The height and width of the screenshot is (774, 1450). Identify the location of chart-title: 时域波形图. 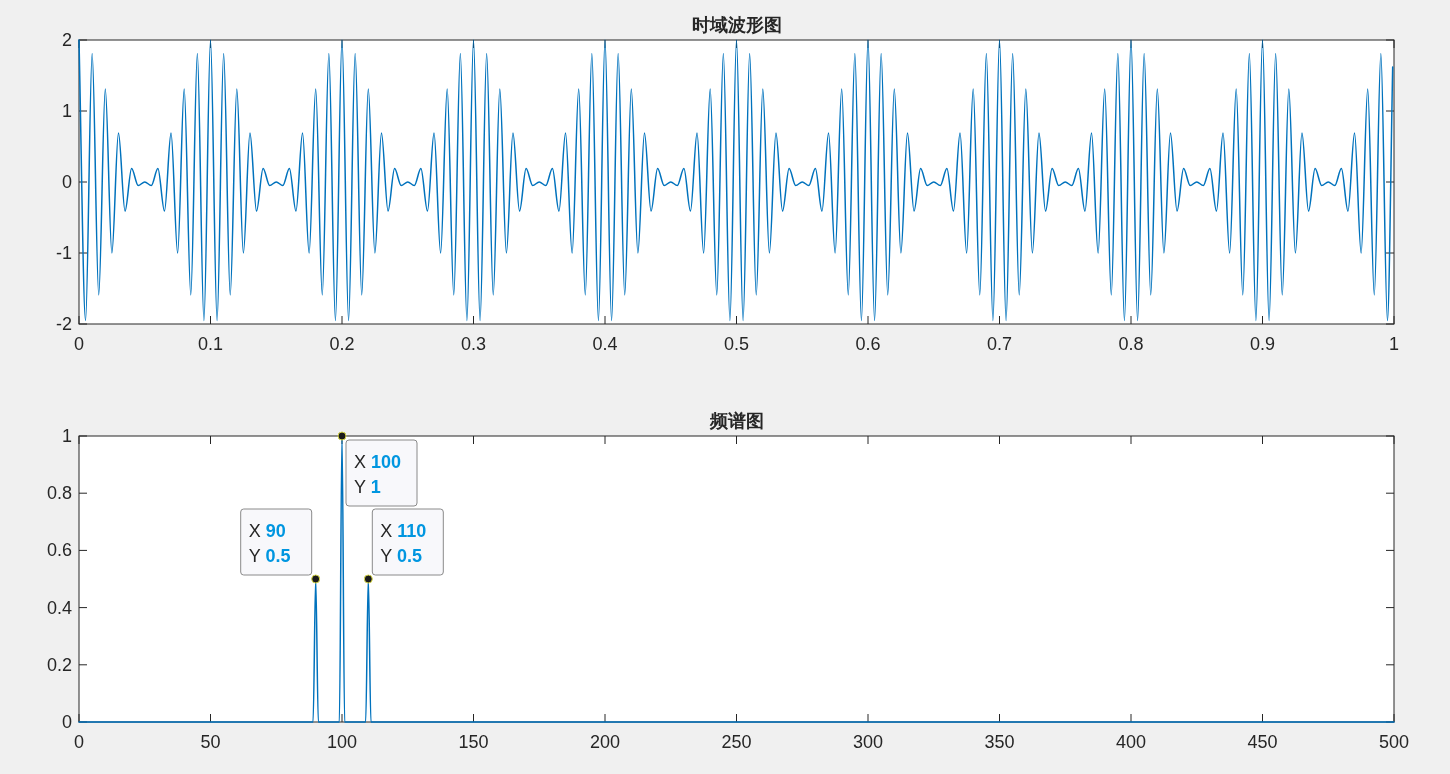
(736, 25).